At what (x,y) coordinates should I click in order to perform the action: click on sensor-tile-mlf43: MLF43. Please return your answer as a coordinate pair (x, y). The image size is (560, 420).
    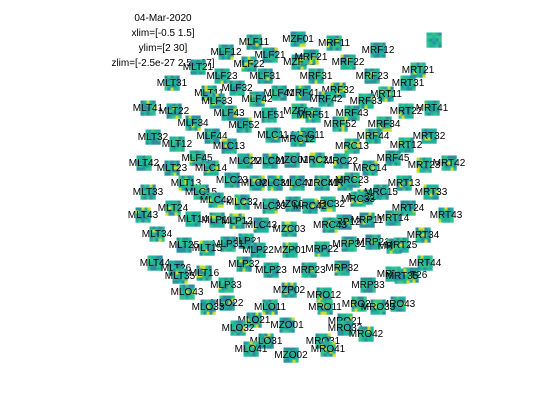
    Looking at the image, I should click on (229, 113).